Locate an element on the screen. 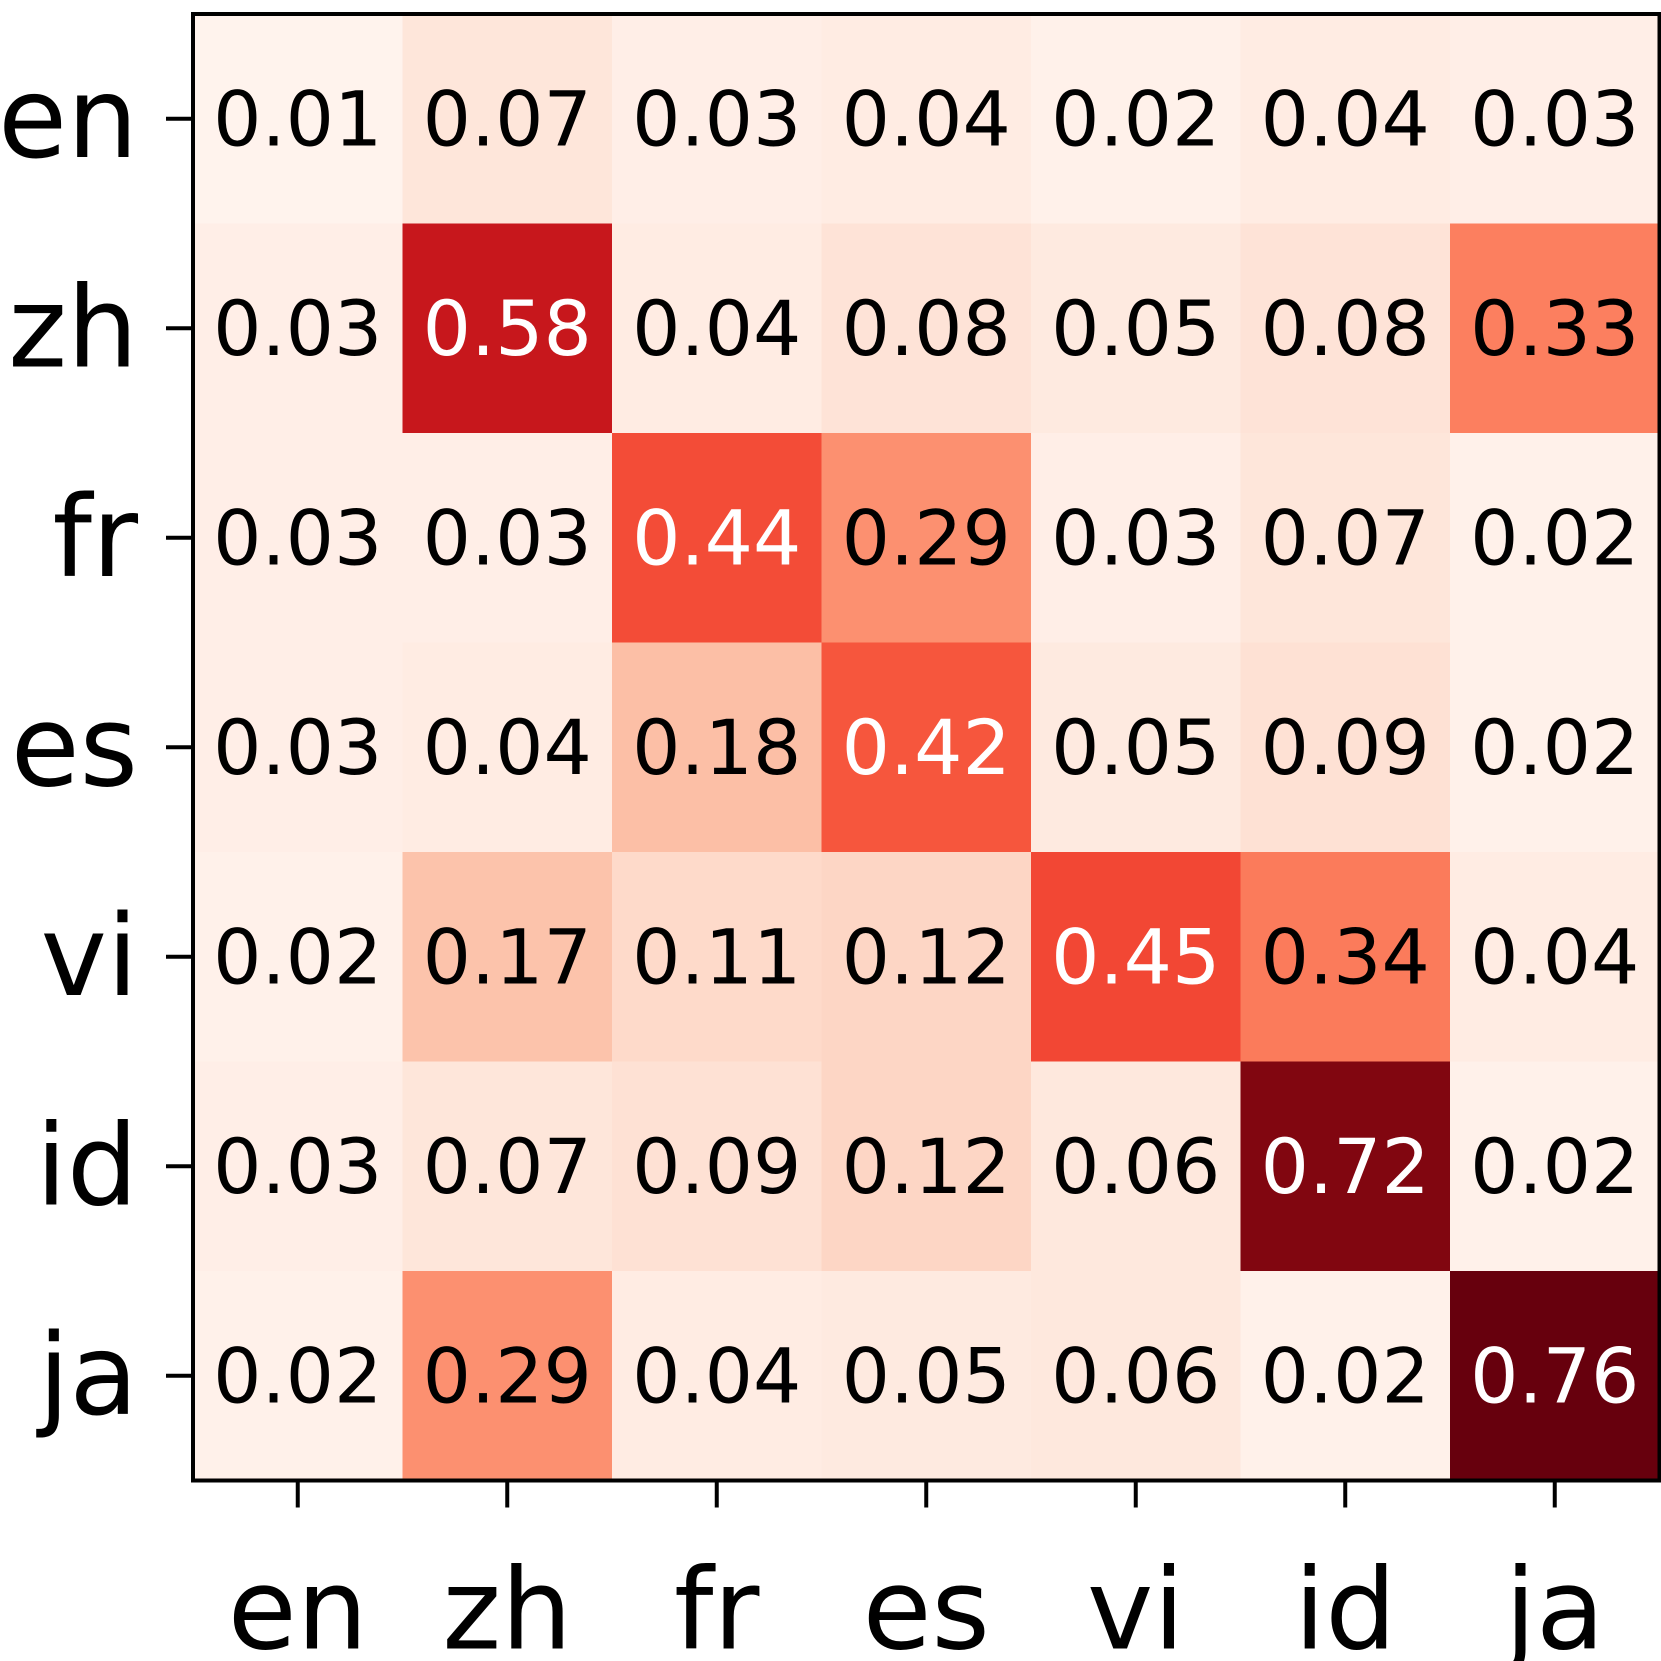 The image size is (1661, 1661). heatmap-cell-ja-zh is located at coordinates (507, 1376).